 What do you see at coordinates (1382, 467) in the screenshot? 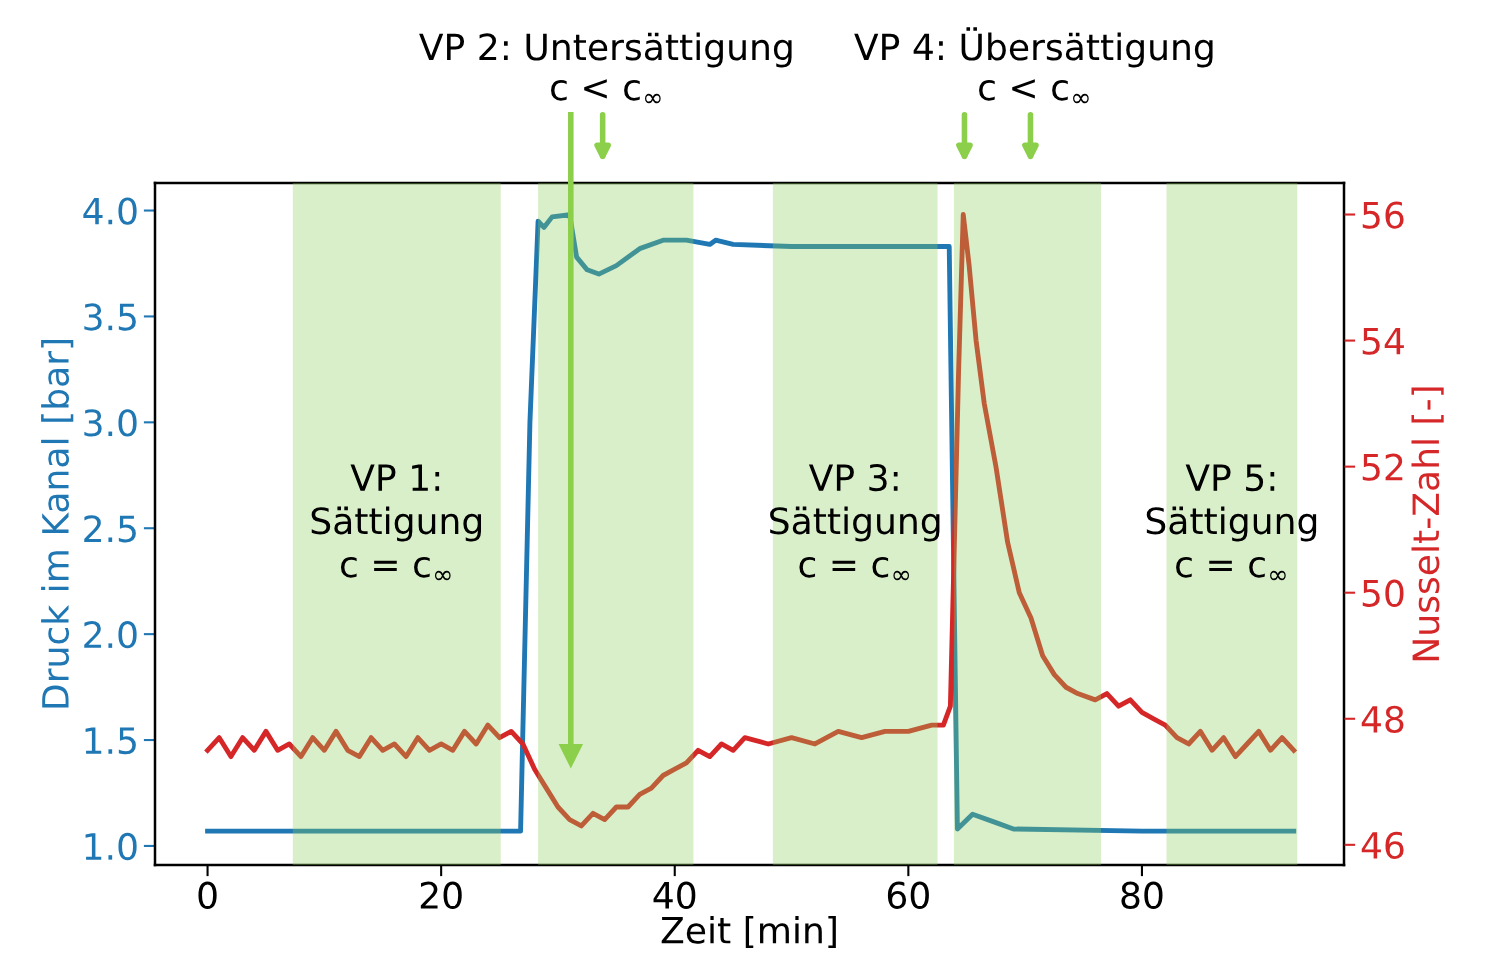
I see `y2-tick-label: 52` at bounding box center [1382, 467].